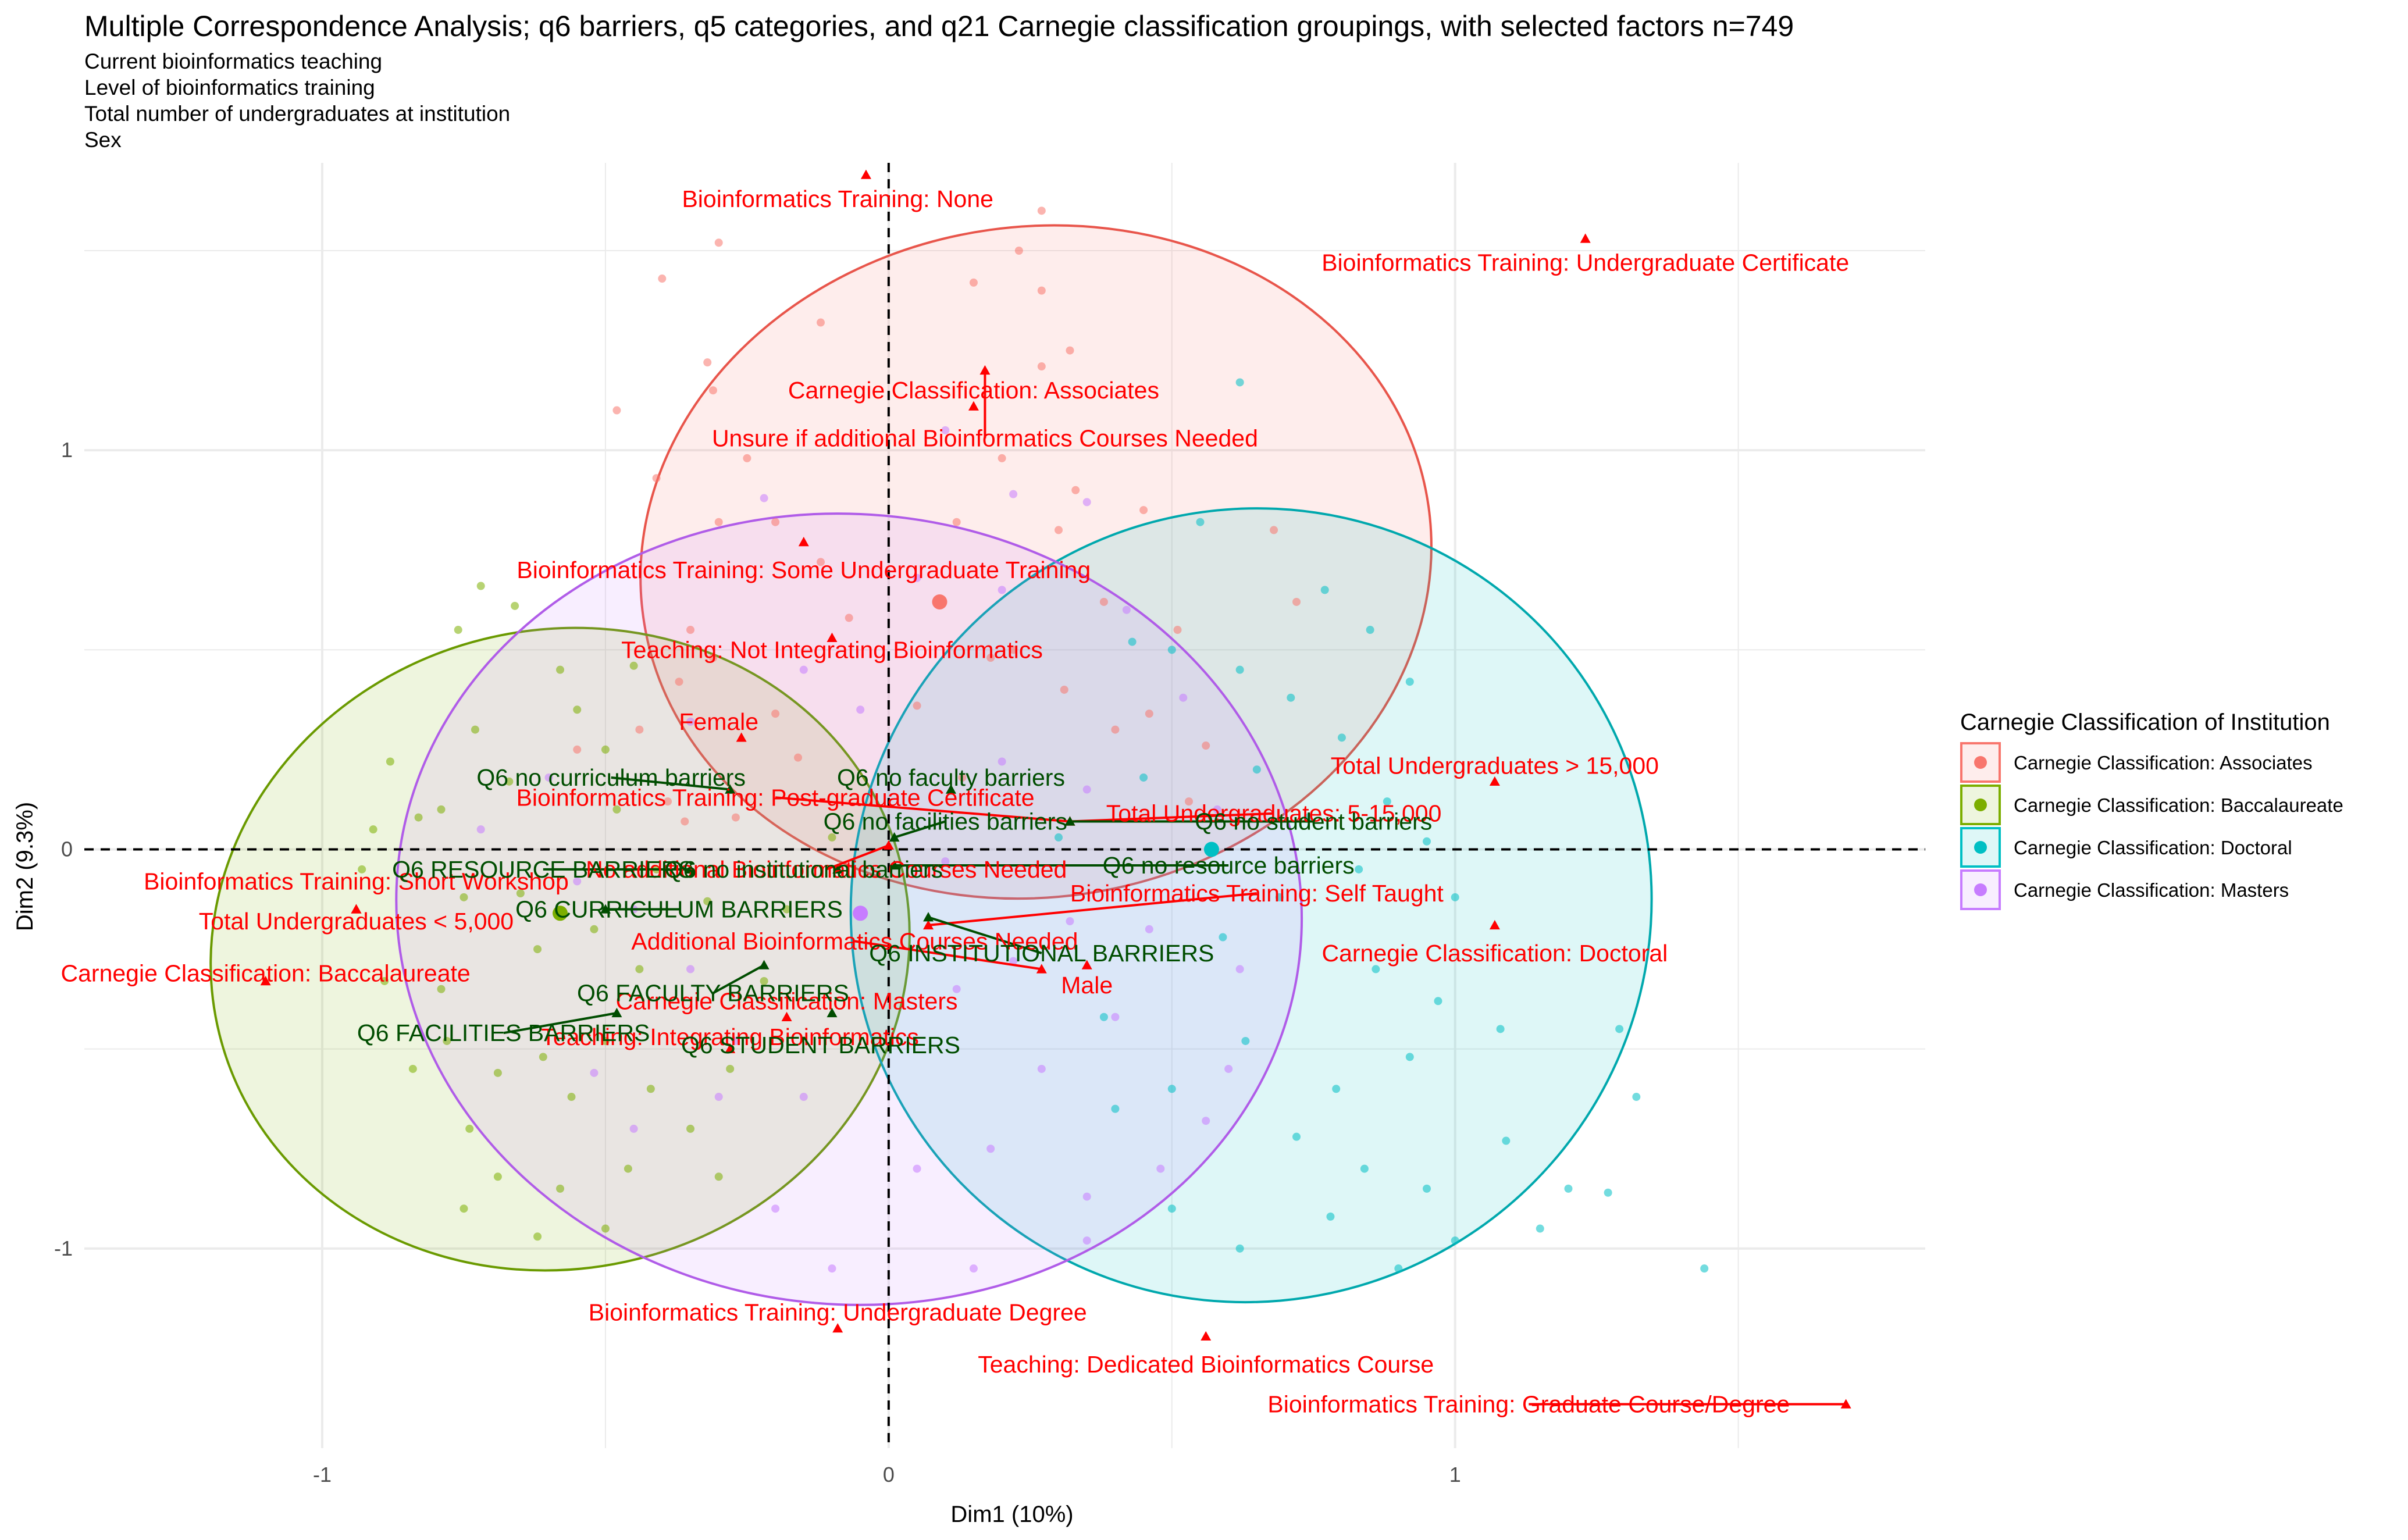 The width and height of the screenshot is (2408, 1540). Describe the element at coordinates (2145, 722) in the screenshot. I see `legend-title: Carnegie Classification of Institution` at that location.